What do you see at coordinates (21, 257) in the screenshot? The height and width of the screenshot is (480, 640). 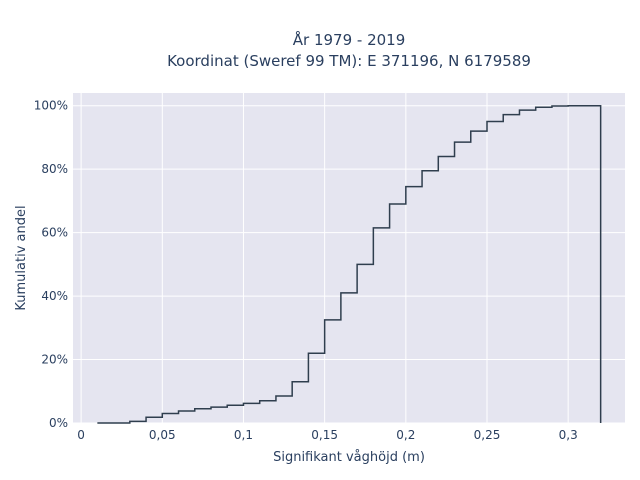 I see `y-axis-title: Kumulativ andel` at bounding box center [21, 257].